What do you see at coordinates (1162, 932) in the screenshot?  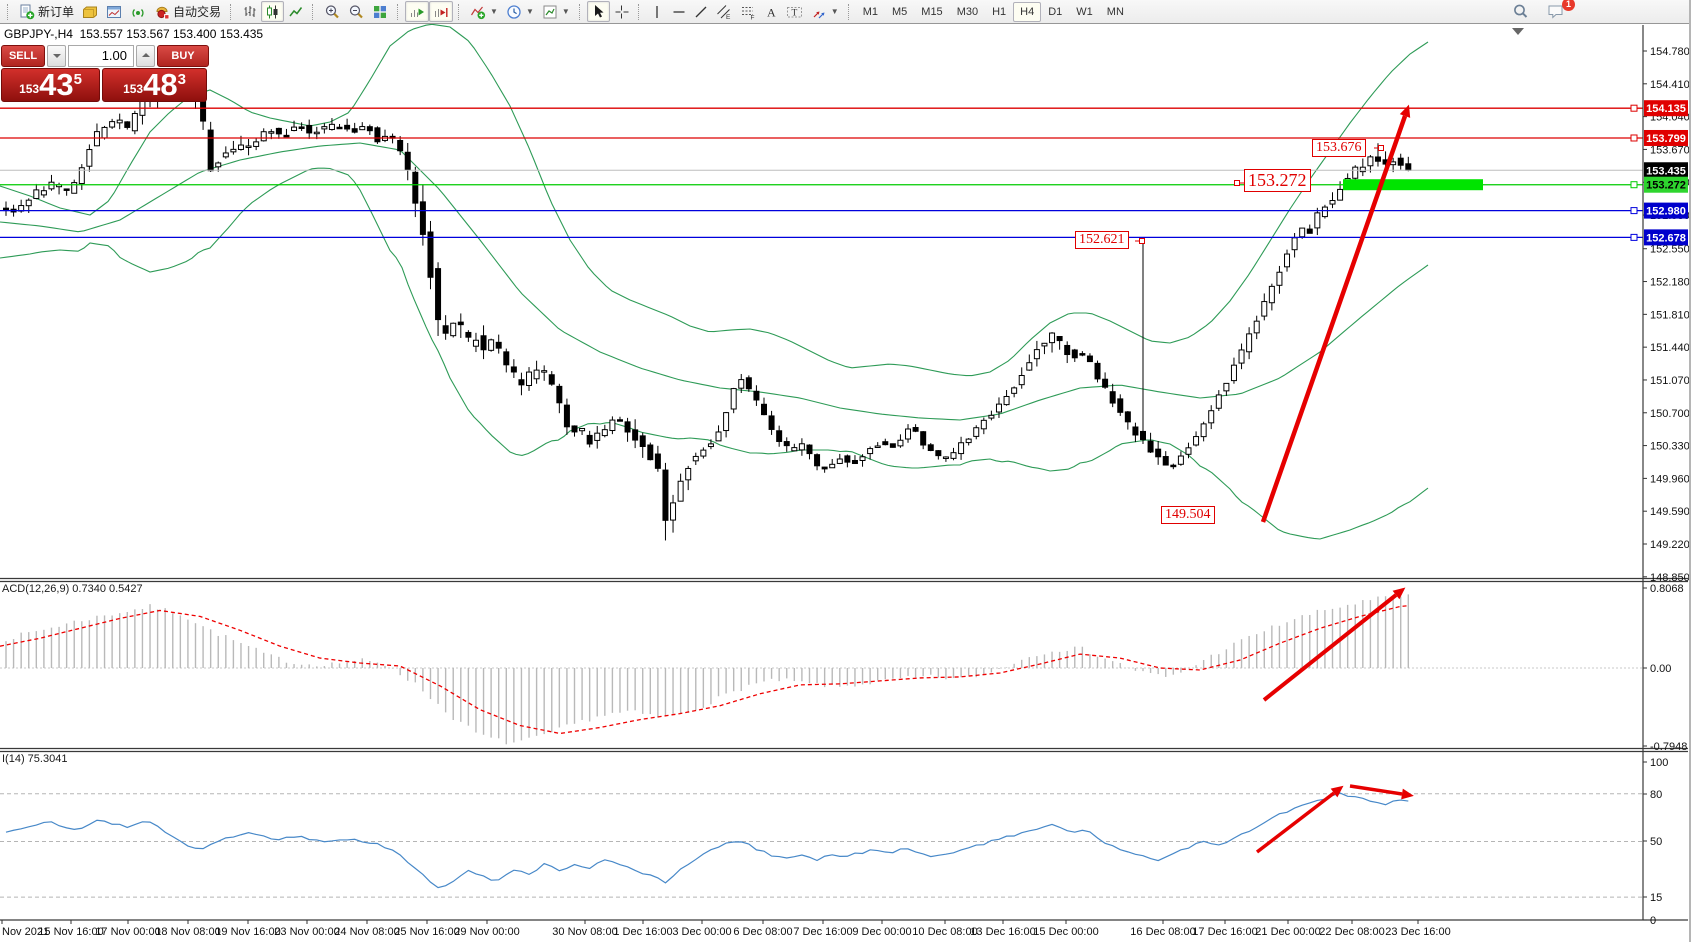 I see `x-axis-date-label: 16 Dec 08:00` at bounding box center [1162, 932].